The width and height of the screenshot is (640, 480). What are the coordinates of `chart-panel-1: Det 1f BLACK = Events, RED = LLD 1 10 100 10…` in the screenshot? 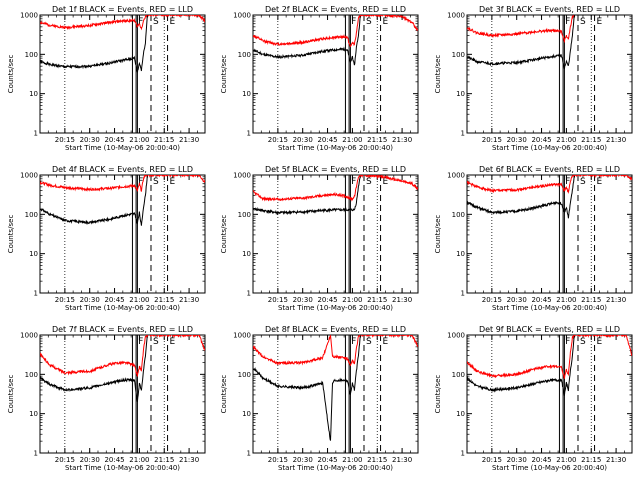 It's located at (106, 78).